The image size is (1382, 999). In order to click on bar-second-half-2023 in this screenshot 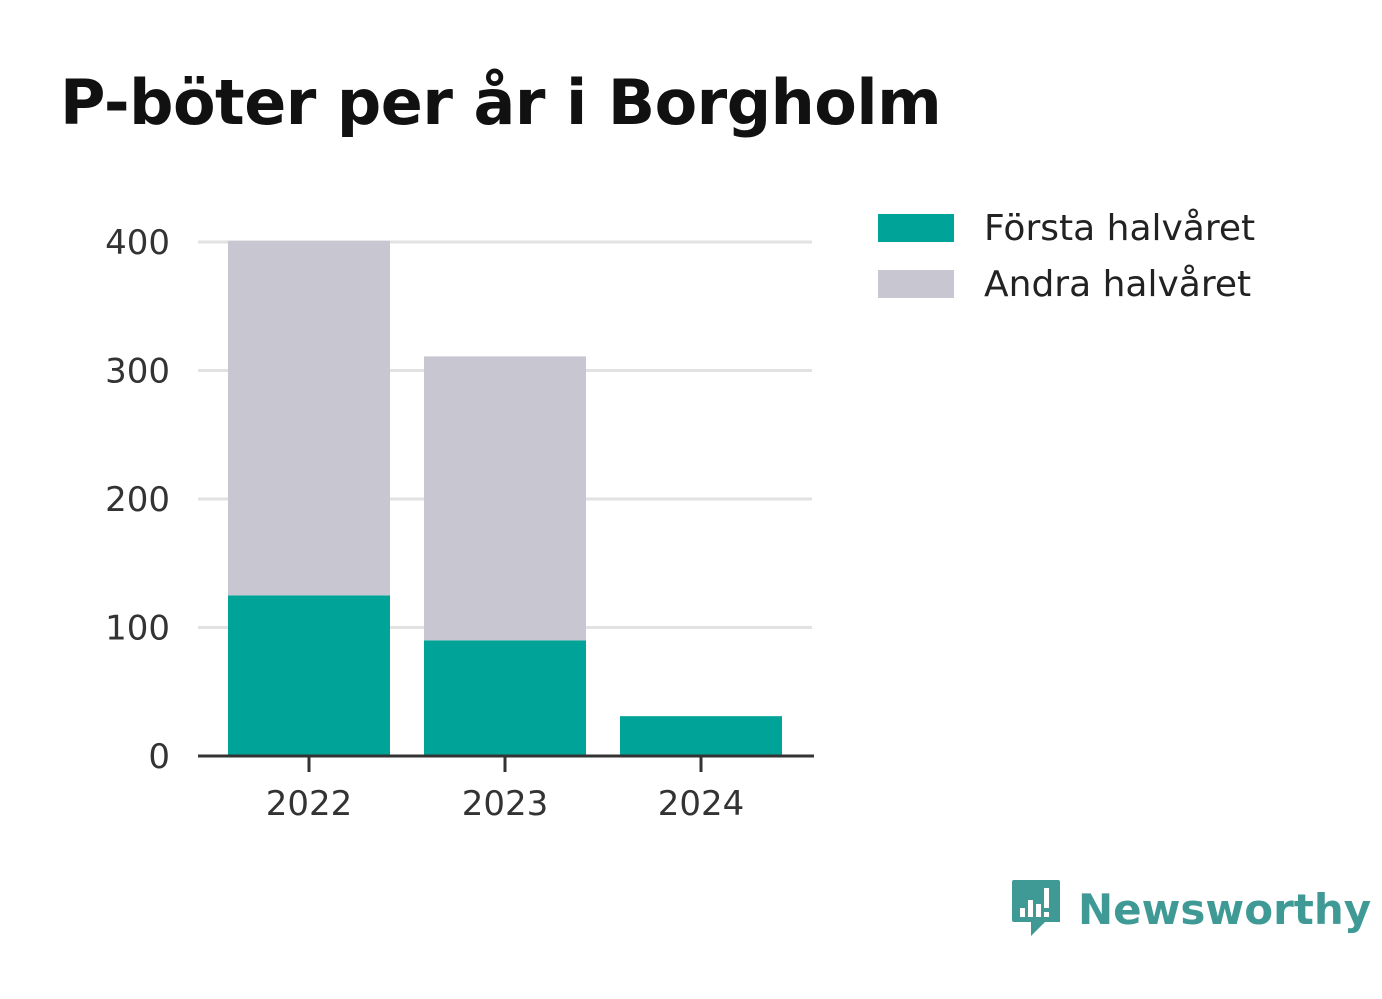, I will do `click(505, 498)`.